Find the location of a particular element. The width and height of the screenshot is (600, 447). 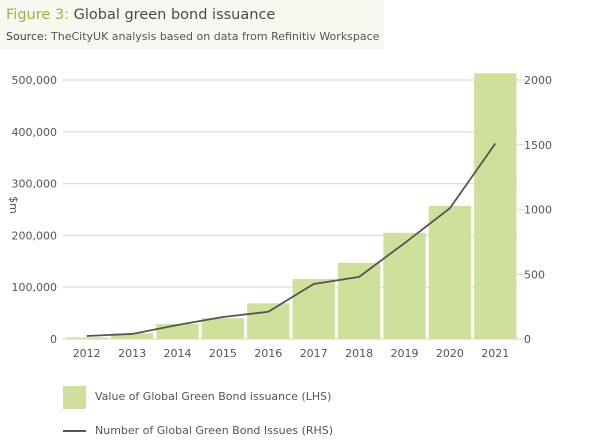

source-label: Source: is located at coordinates (27, 36).